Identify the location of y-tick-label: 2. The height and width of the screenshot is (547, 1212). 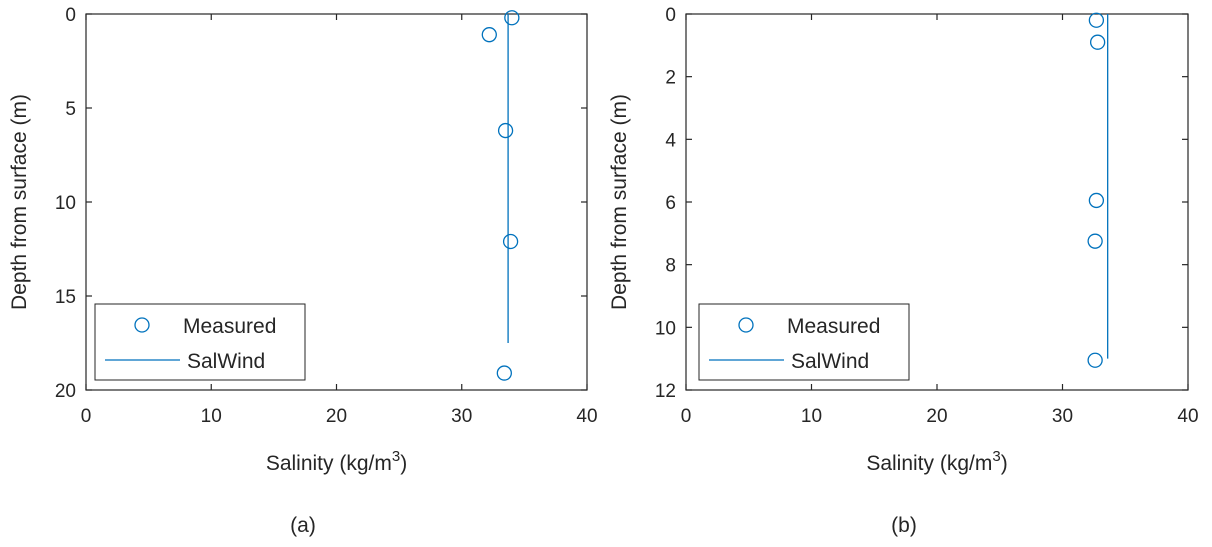
(670, 78).